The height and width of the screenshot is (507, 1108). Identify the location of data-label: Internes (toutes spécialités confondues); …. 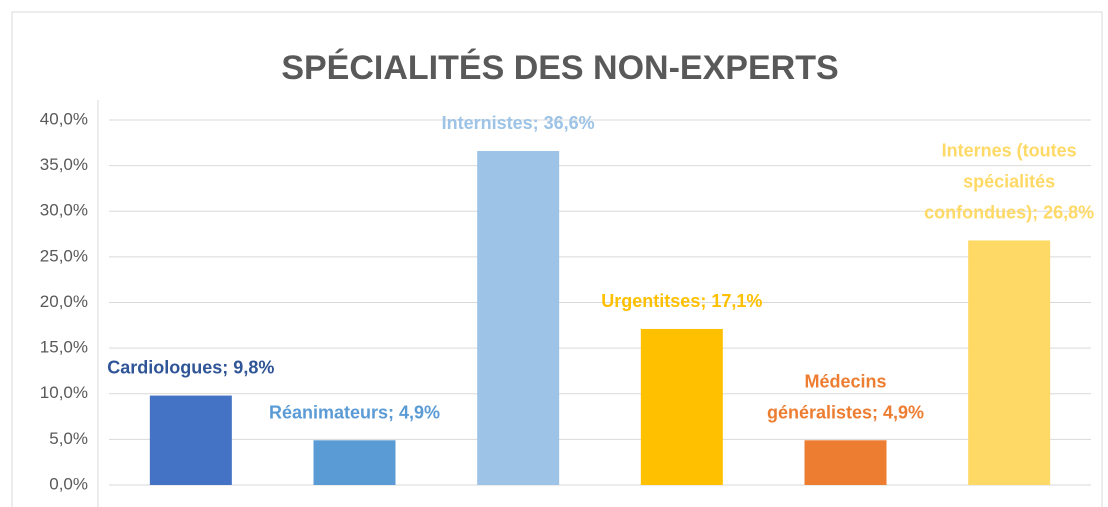
(1009, 181).